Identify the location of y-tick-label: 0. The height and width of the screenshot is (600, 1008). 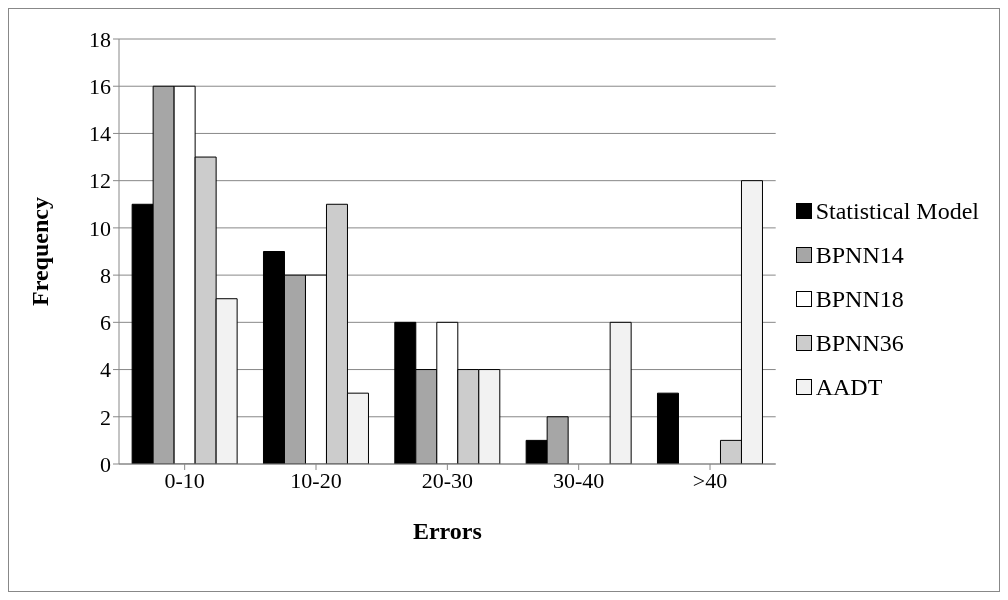
(105, 464).